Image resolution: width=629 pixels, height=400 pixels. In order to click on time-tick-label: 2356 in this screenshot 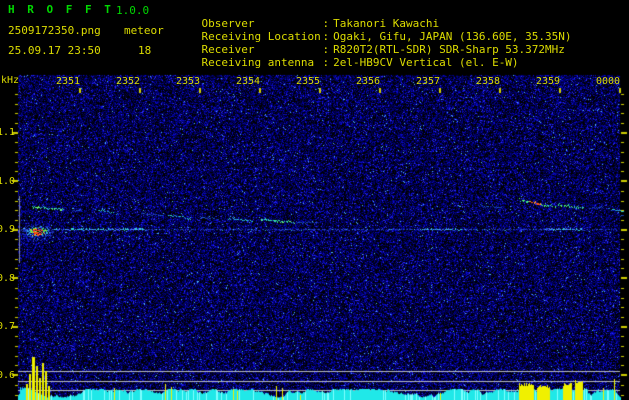, I will do `click(368, 81)`.